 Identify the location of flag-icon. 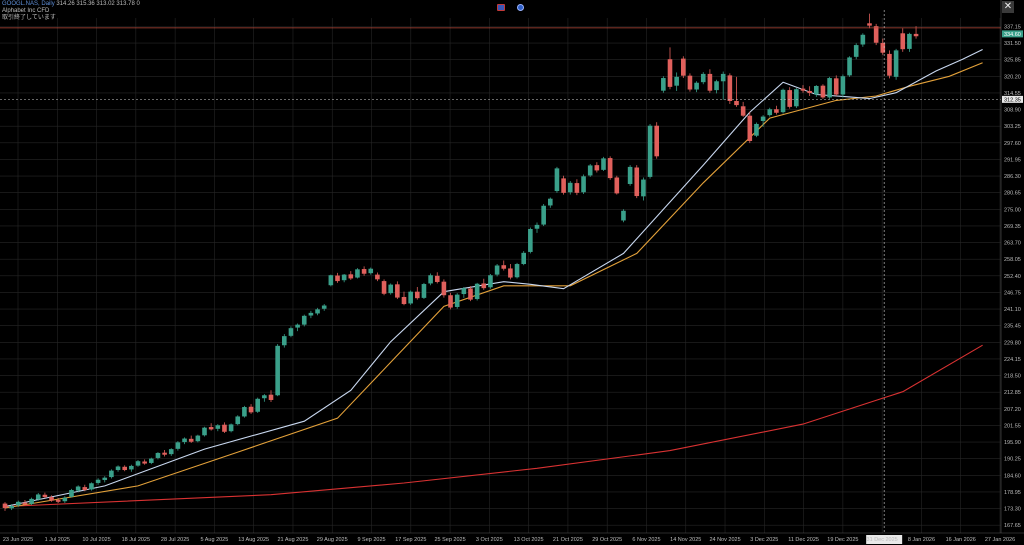
(501, 7).